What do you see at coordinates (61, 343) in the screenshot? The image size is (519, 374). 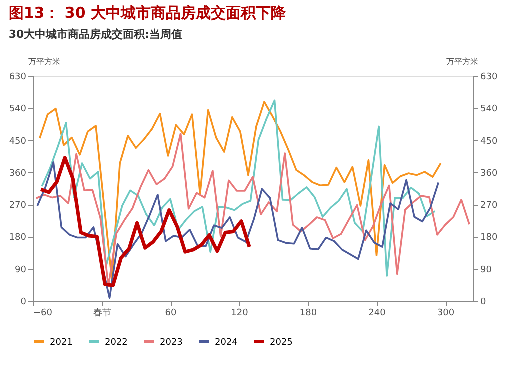 I see `legend-label: 2021` at bounding box center [61, 343].